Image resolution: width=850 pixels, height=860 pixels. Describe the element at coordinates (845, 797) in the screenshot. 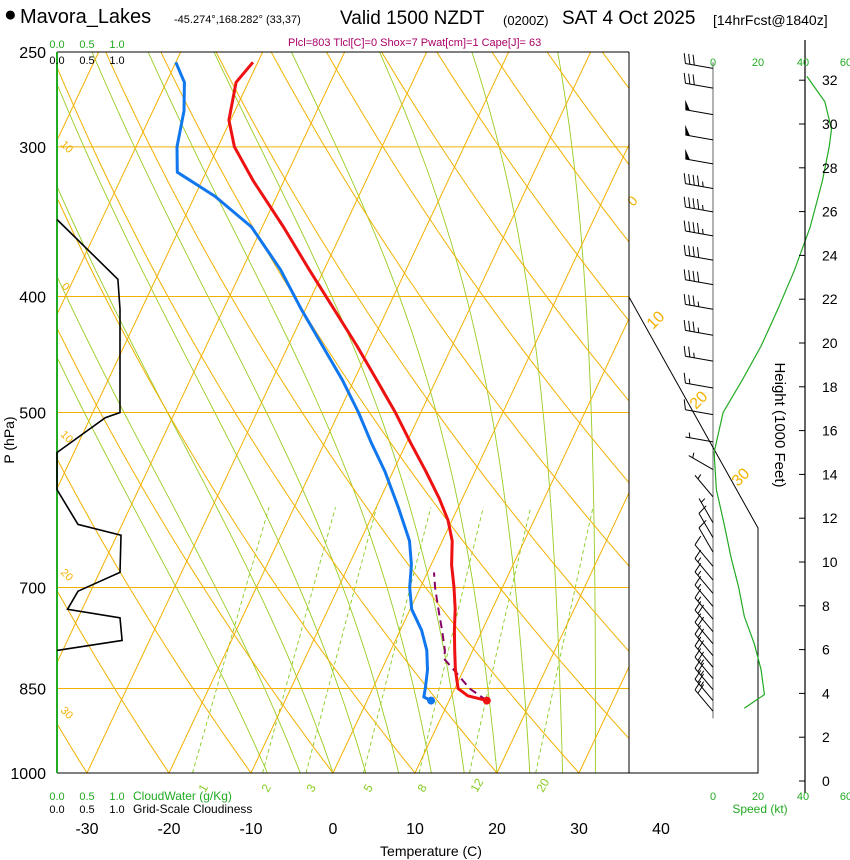

I see `speed-tick-bottom: 60` at that location.